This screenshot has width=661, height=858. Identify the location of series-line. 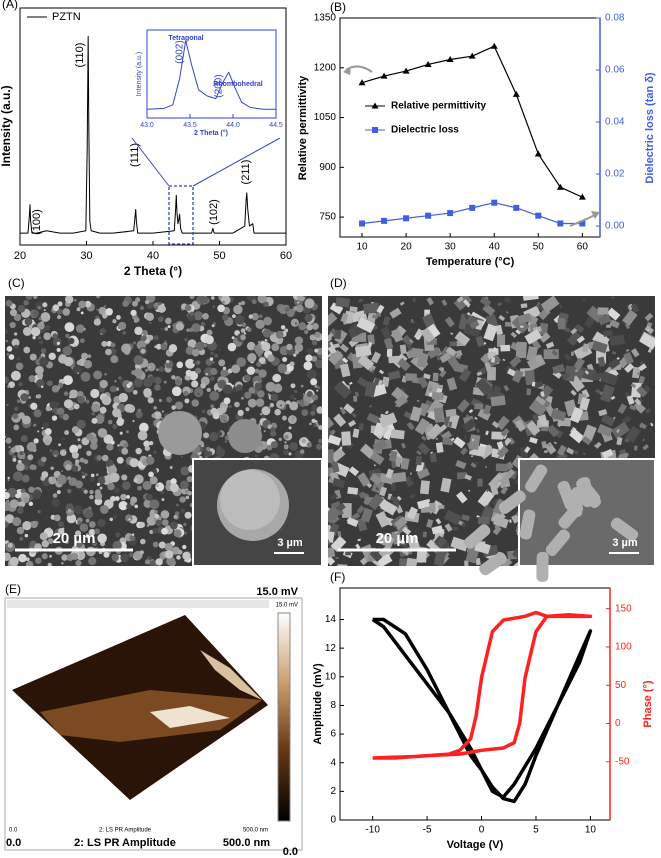
(482, 685).